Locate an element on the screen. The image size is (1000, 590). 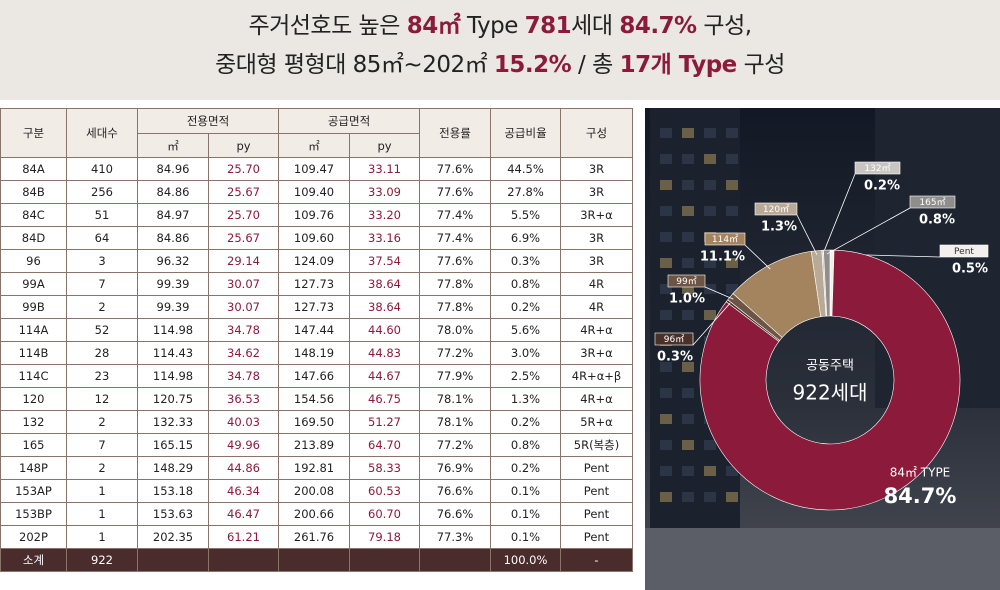
category-label: 132㎡ is located at coordinates (877, 168).